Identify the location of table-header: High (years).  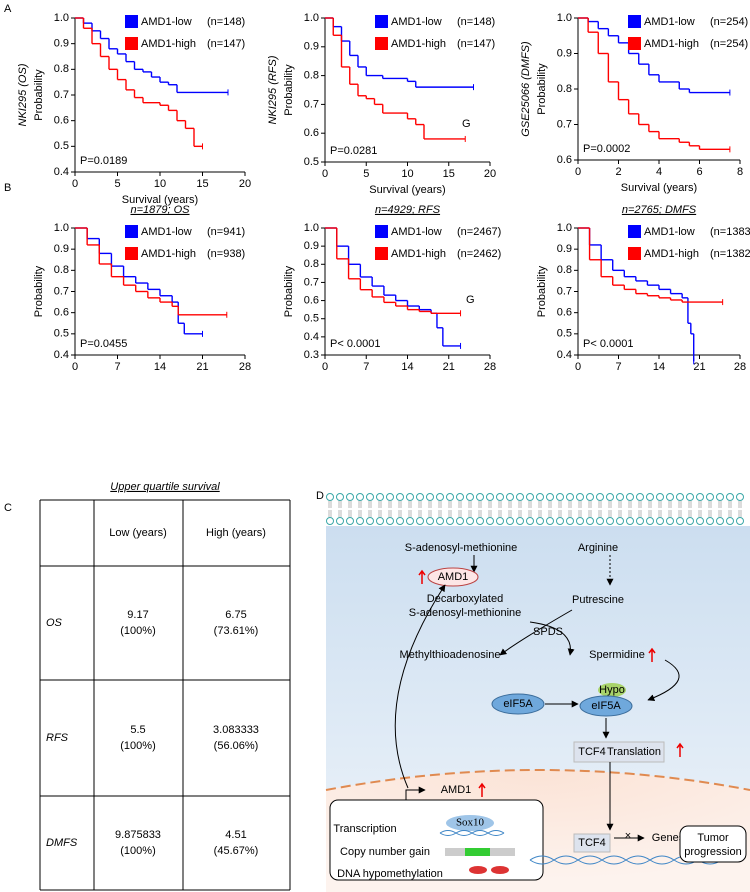
(236, 533).